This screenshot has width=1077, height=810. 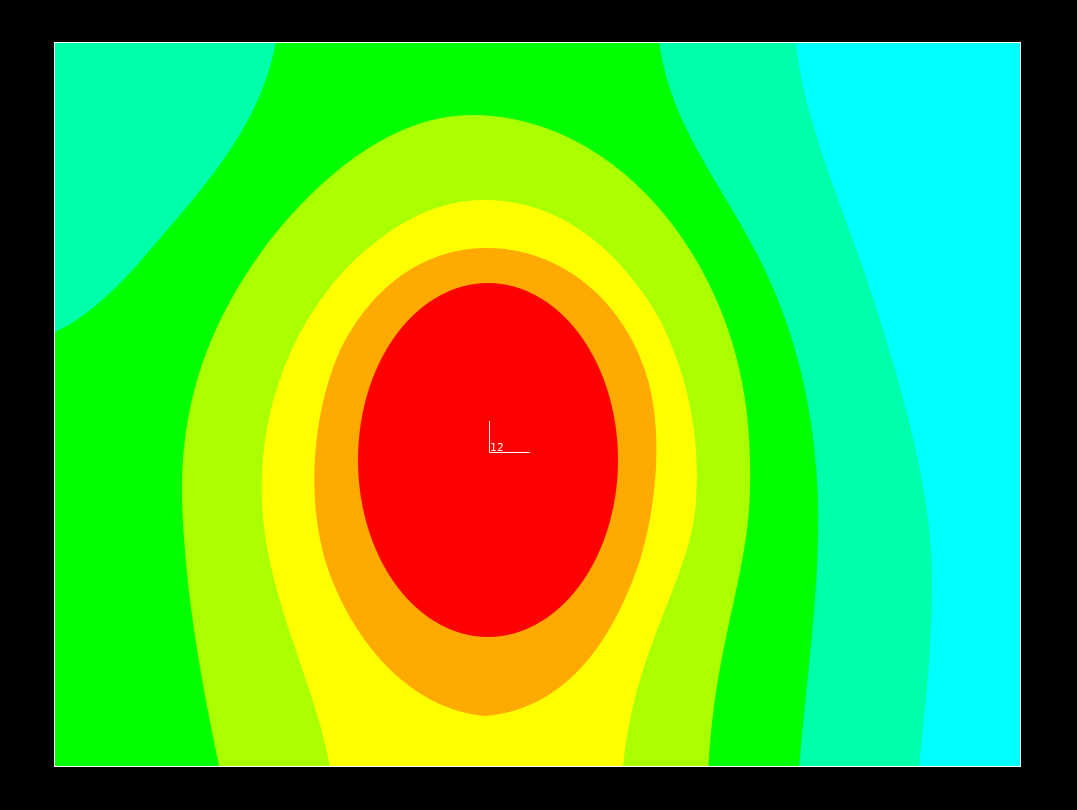 I want to click on axis-triad-label-2: 2, so click(x=500, y=447).